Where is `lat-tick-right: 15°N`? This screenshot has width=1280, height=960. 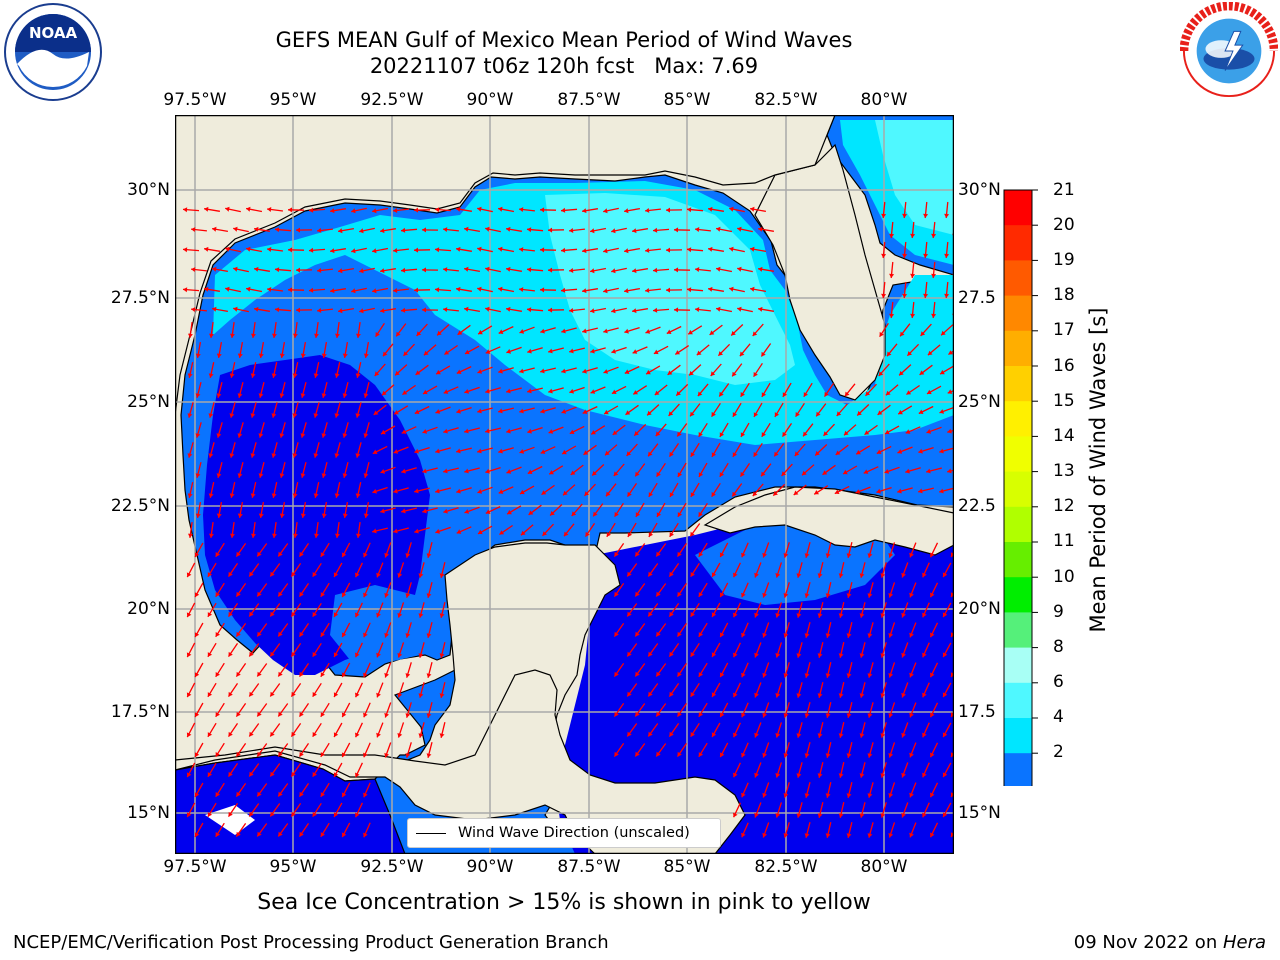 lat-tick-right: 15°N is located at coordinates (979, 813).